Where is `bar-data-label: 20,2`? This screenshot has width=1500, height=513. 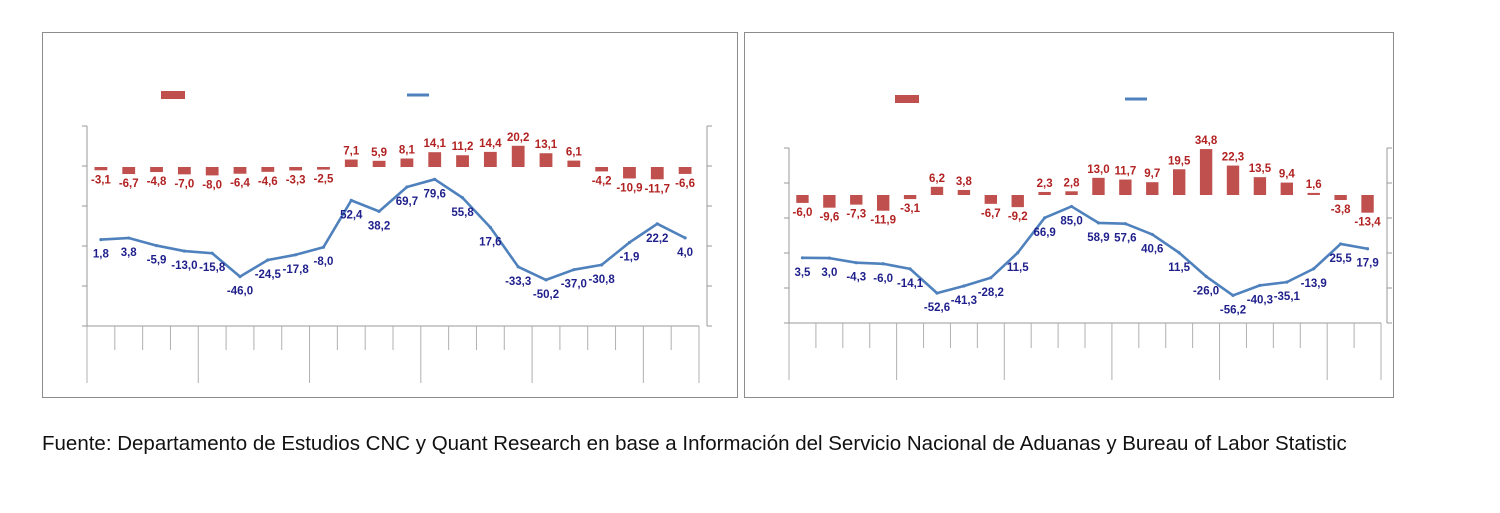 bar-data-label: 20,2 is located at coordinates (518, 138).